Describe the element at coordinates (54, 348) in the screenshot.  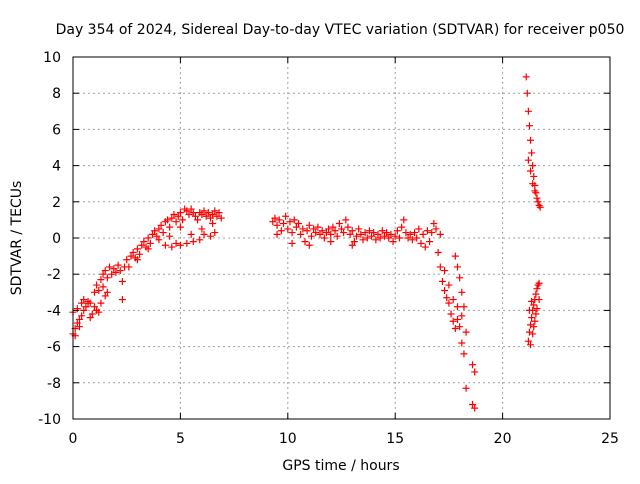
I see `y-tick-label: -6` at that location.